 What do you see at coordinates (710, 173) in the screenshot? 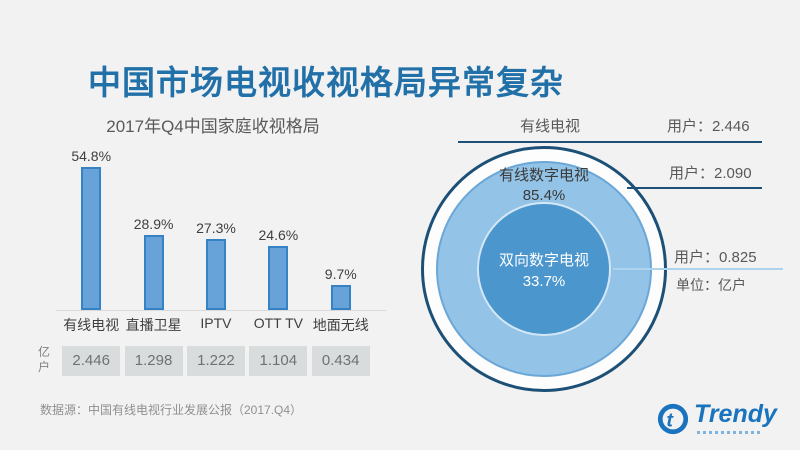
I see `middle-circle-users: 用户：2.090` at bounding box center [710, 173].